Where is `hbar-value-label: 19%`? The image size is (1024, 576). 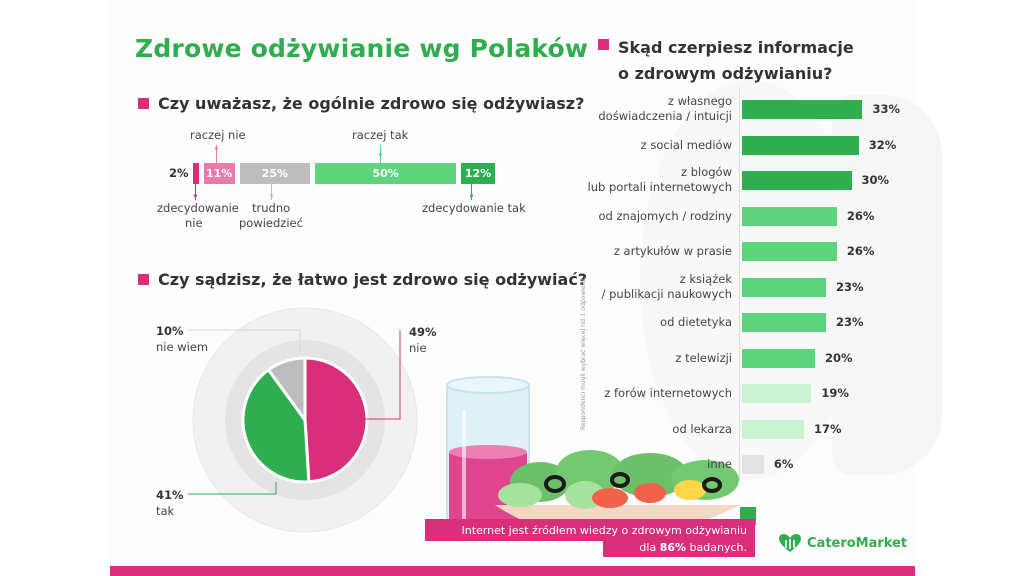
hbar-value-label: 19% is located at coordinates (835, 393).